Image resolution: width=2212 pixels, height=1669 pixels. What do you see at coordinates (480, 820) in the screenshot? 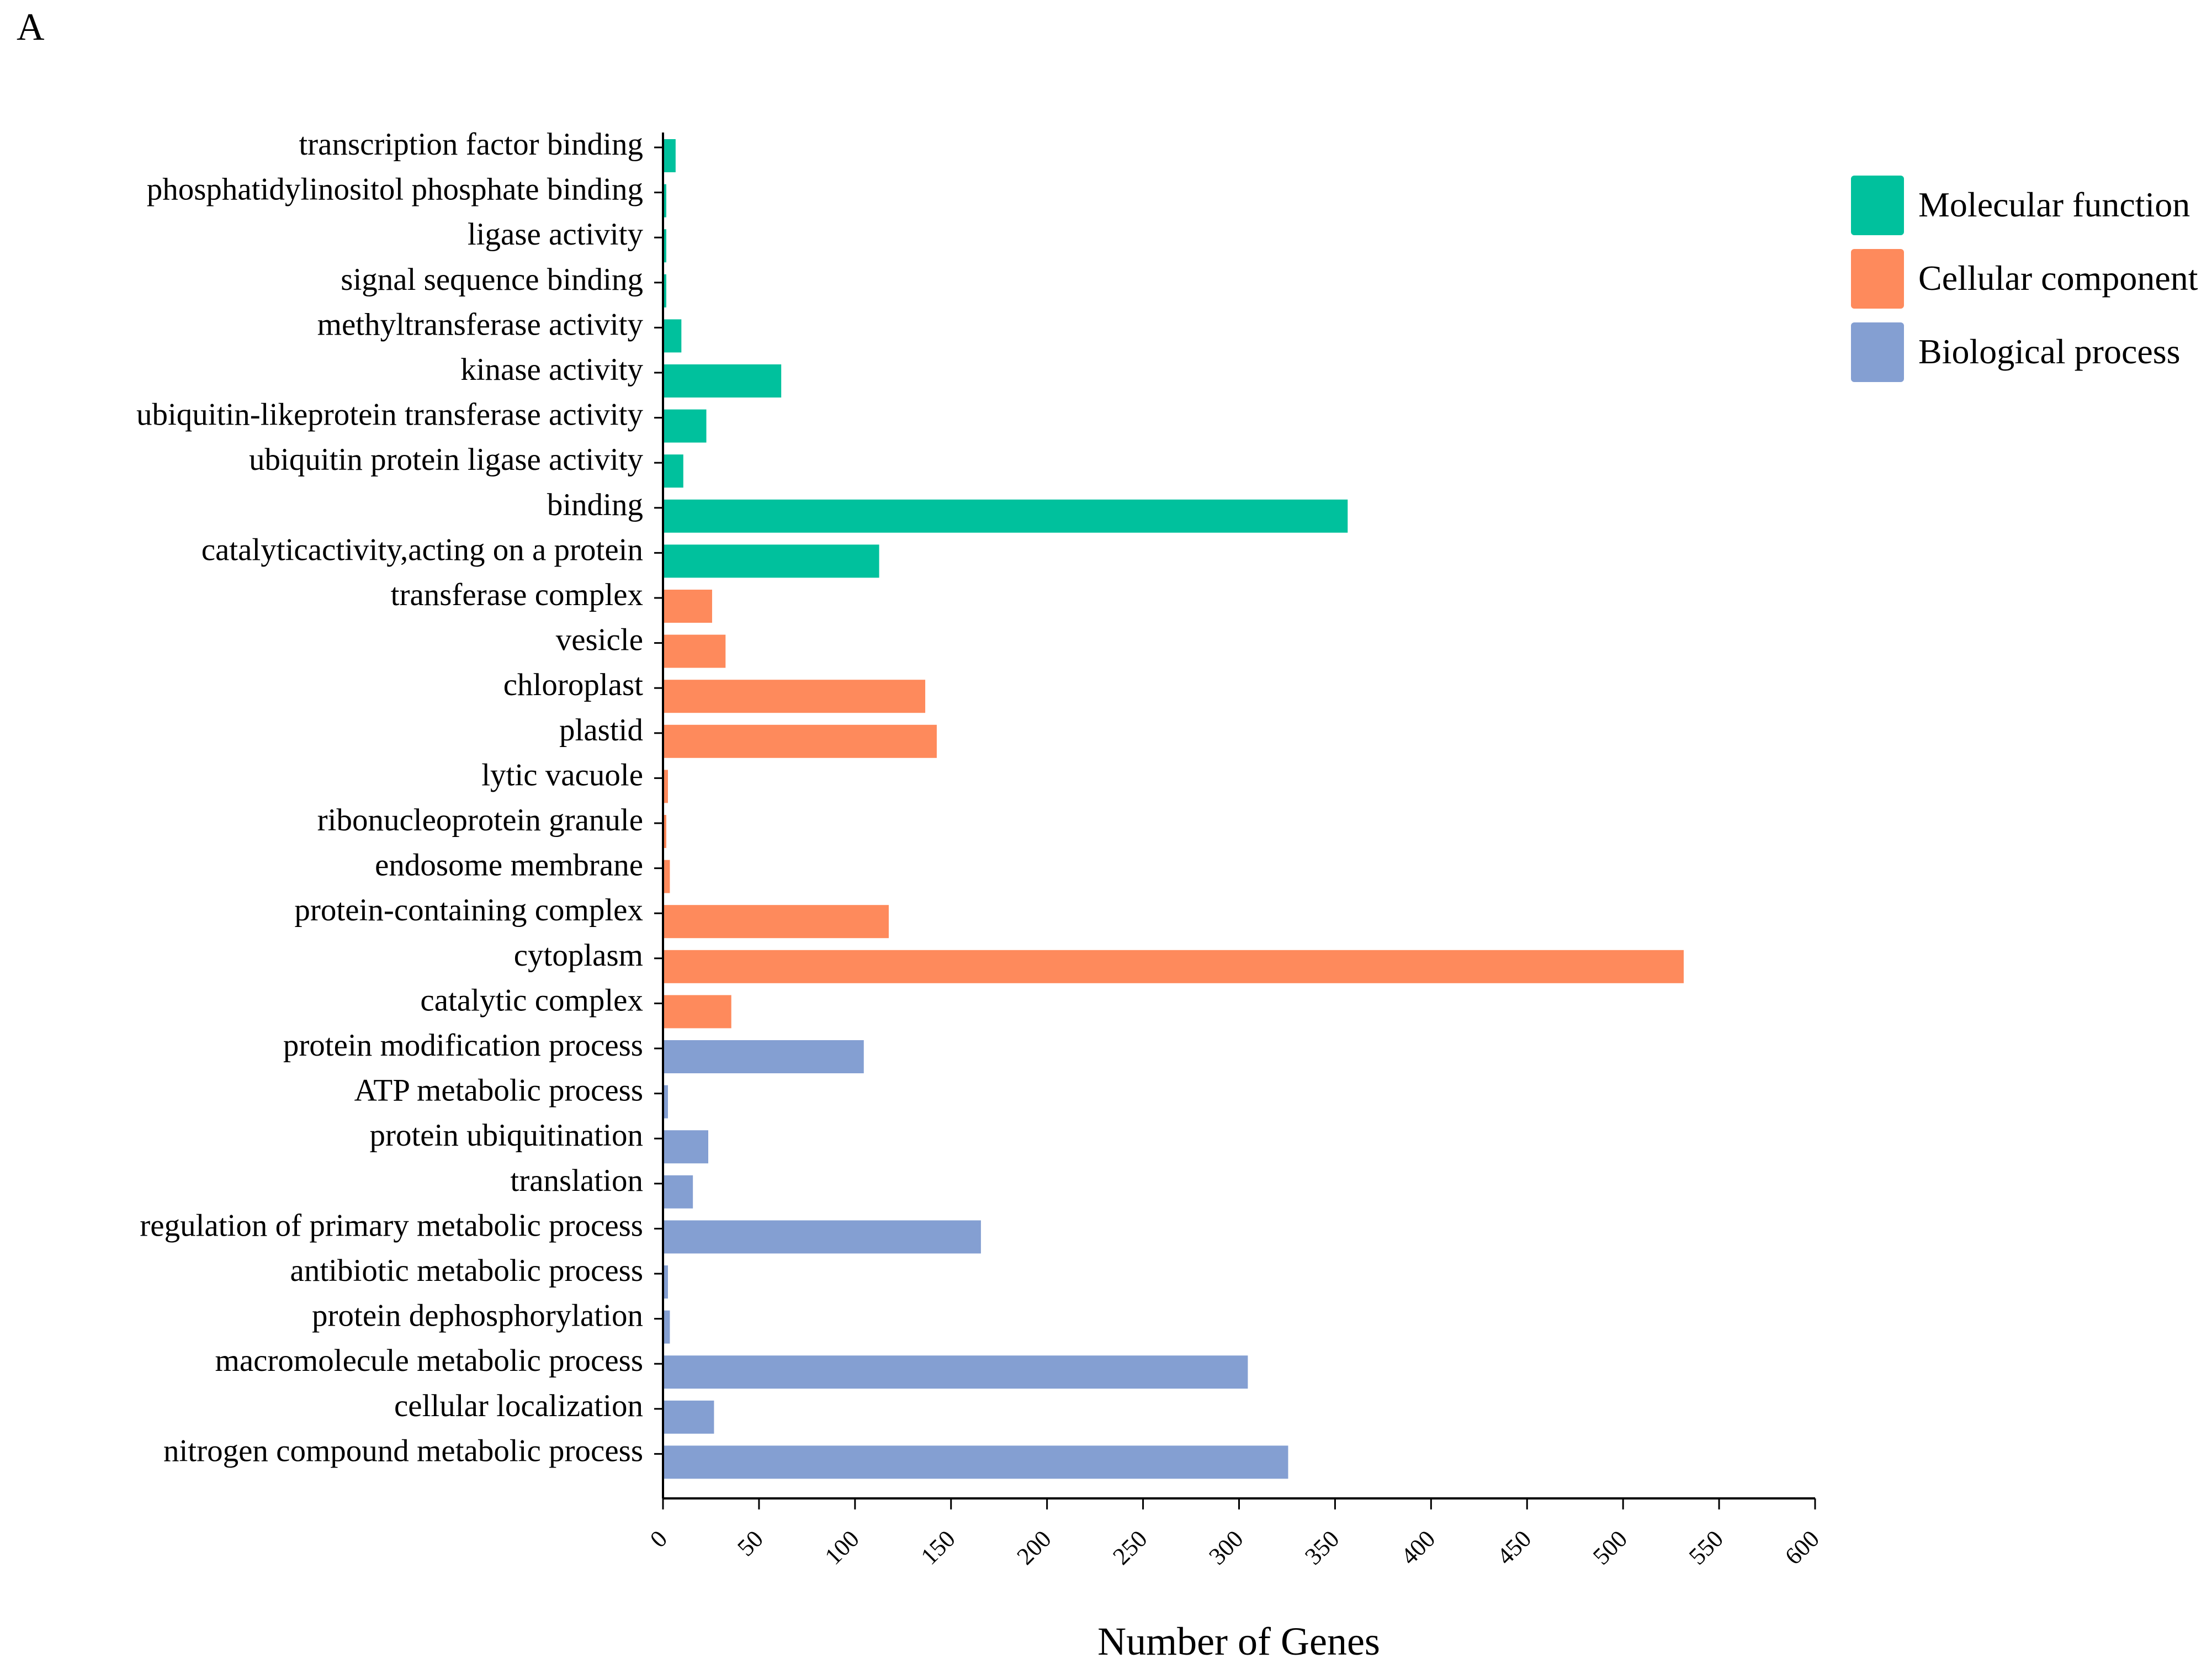
I see `category-label: ribonucleoprotein granule` at bounding box center [480, 820].